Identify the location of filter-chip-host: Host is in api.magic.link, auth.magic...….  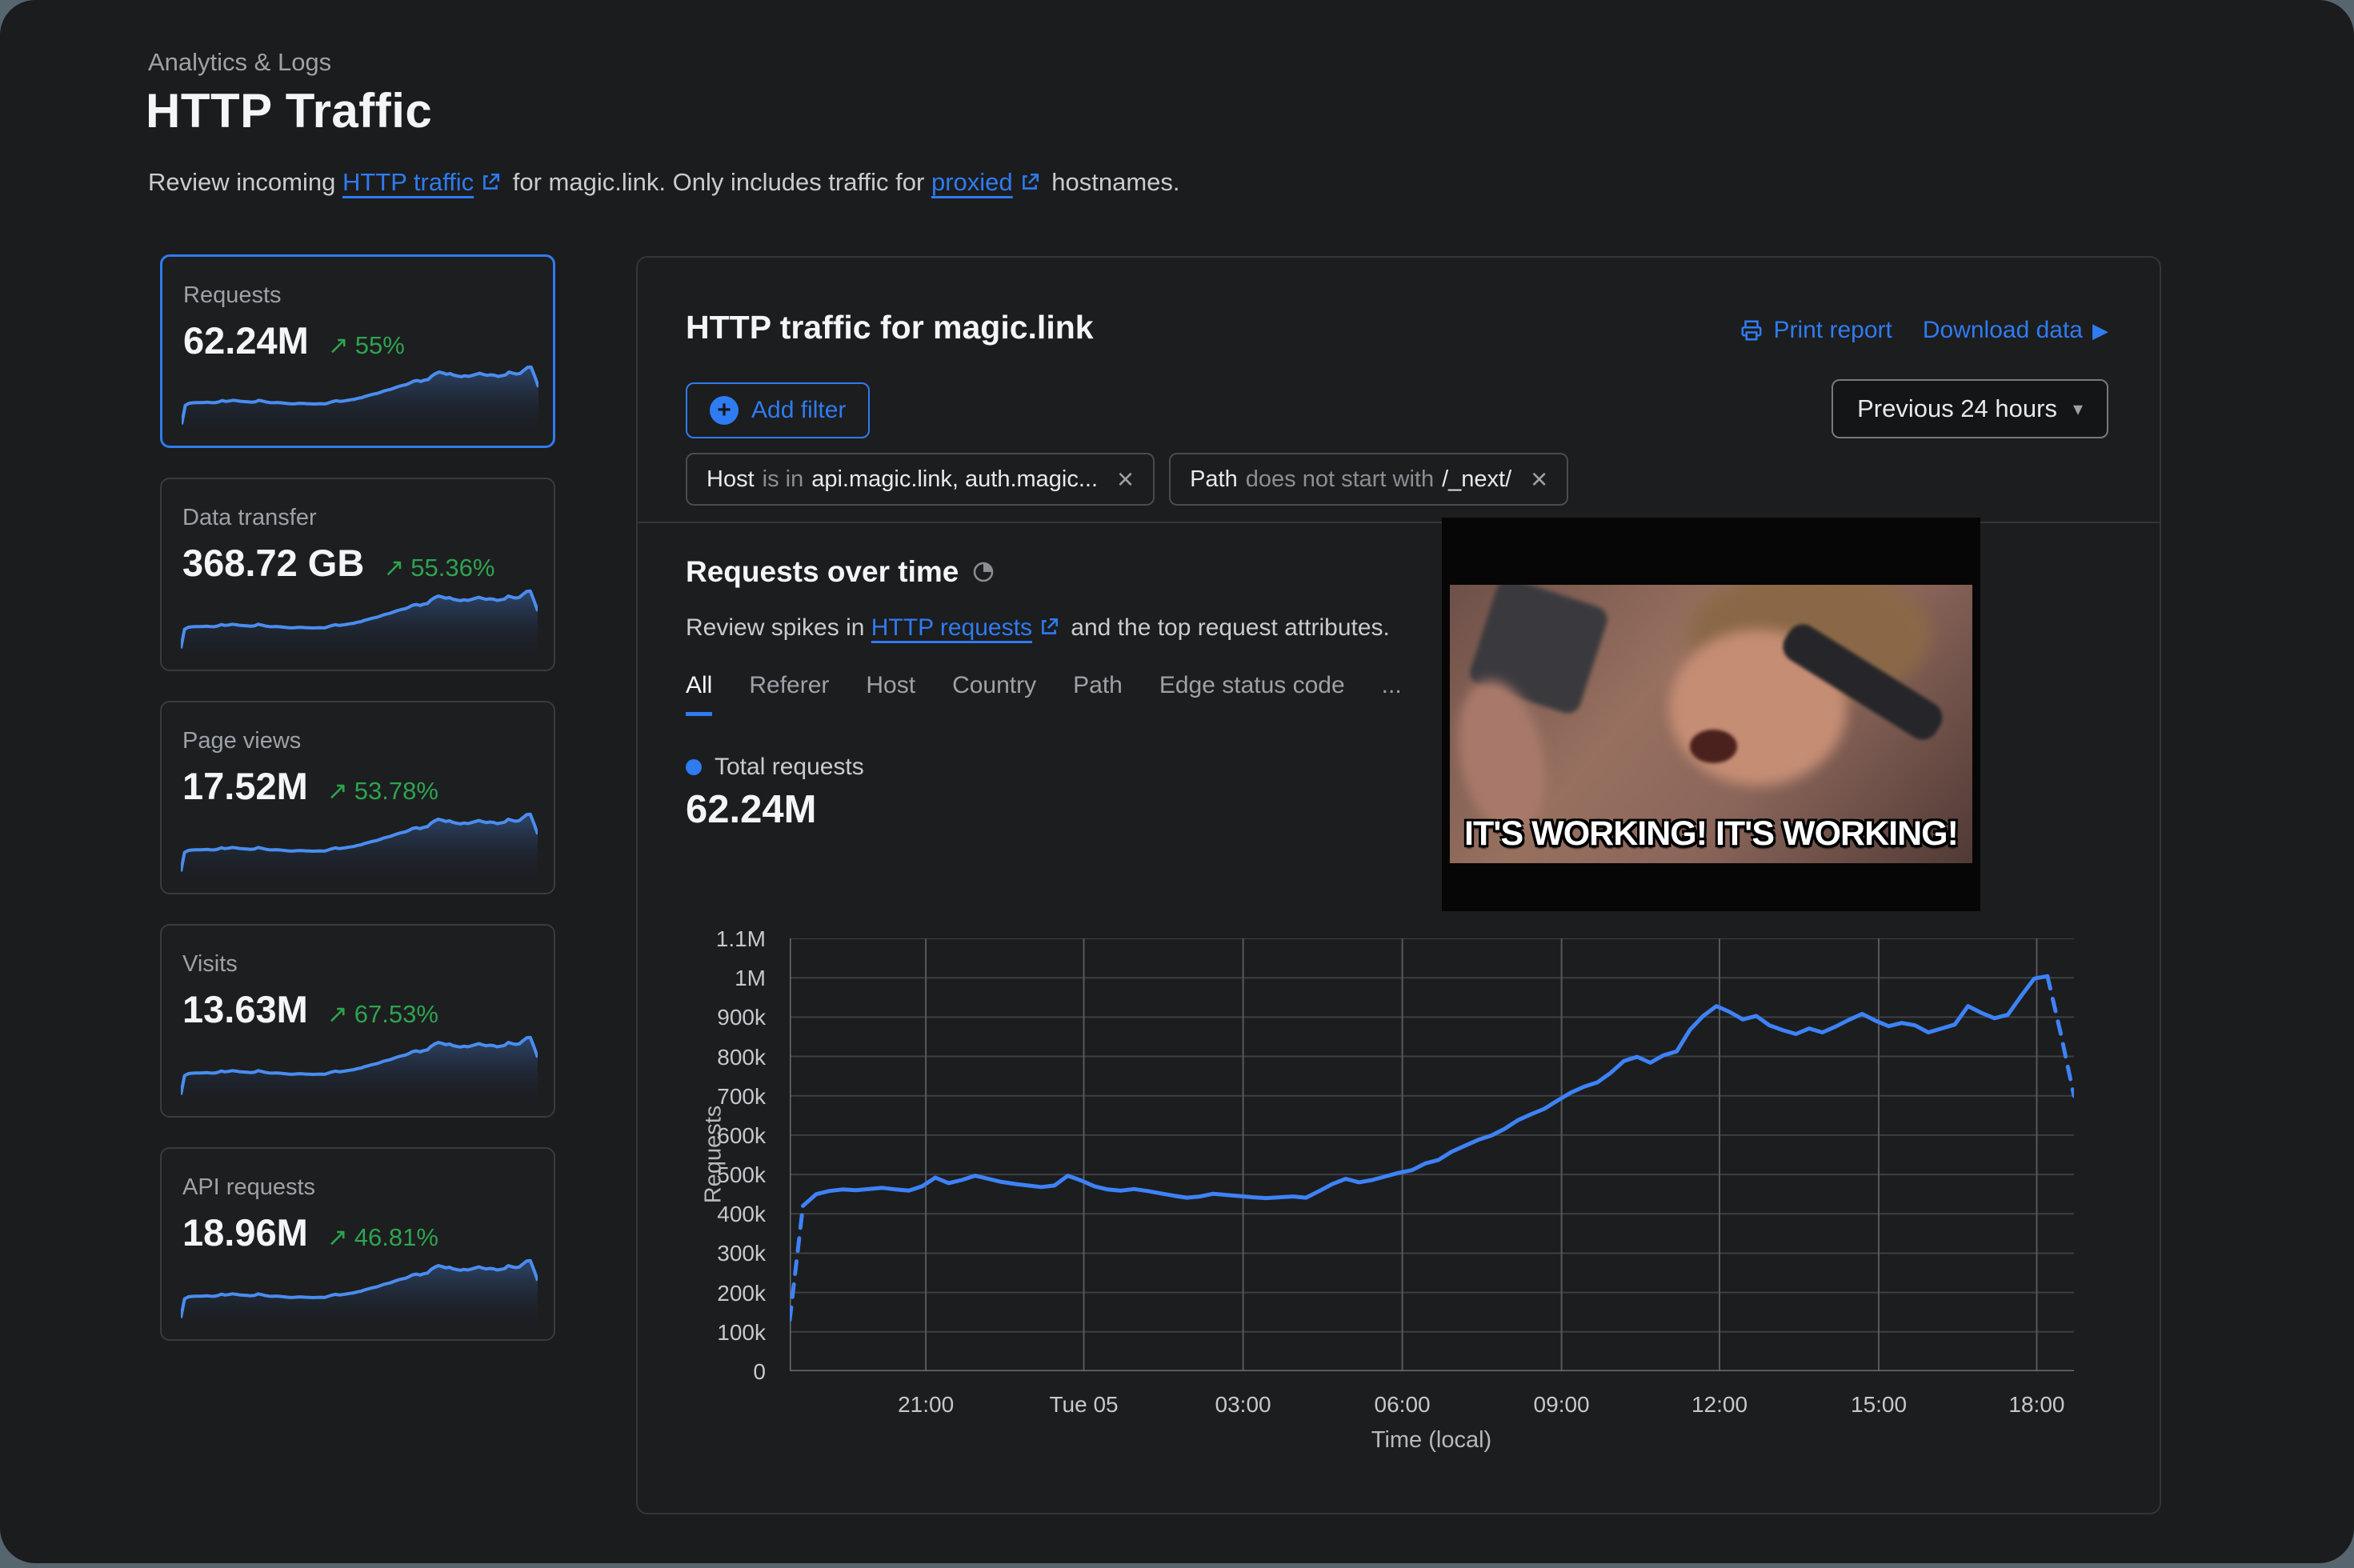
(921, 479).